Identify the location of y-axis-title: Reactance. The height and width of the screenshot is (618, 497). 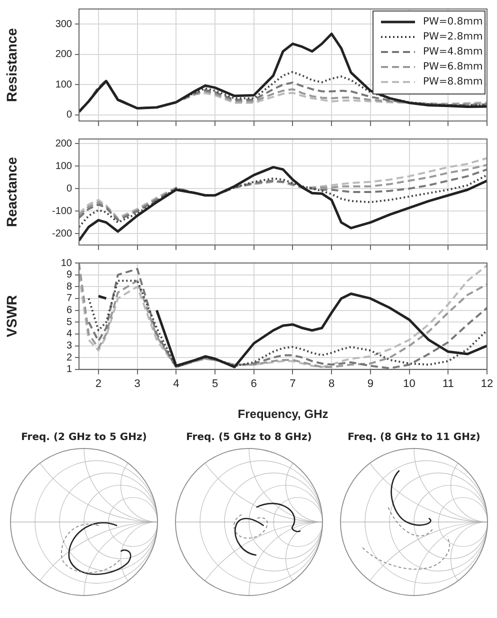
(11, 192).